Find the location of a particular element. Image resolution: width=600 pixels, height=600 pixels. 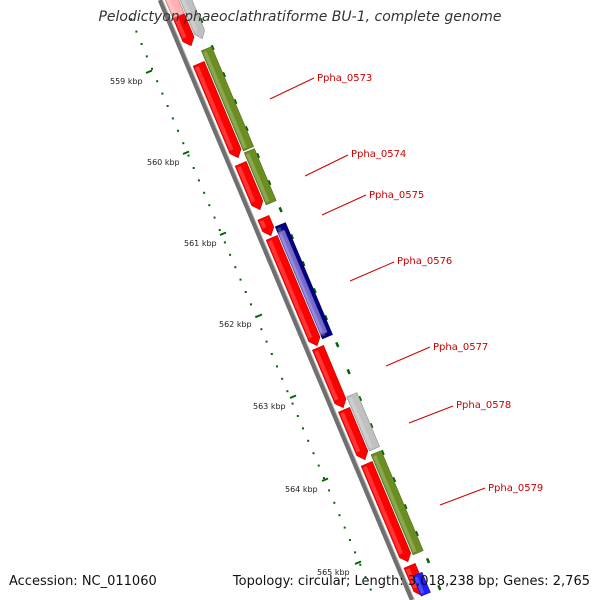

reverse-cds-overlay-shine is located at coordinates (301, 283).